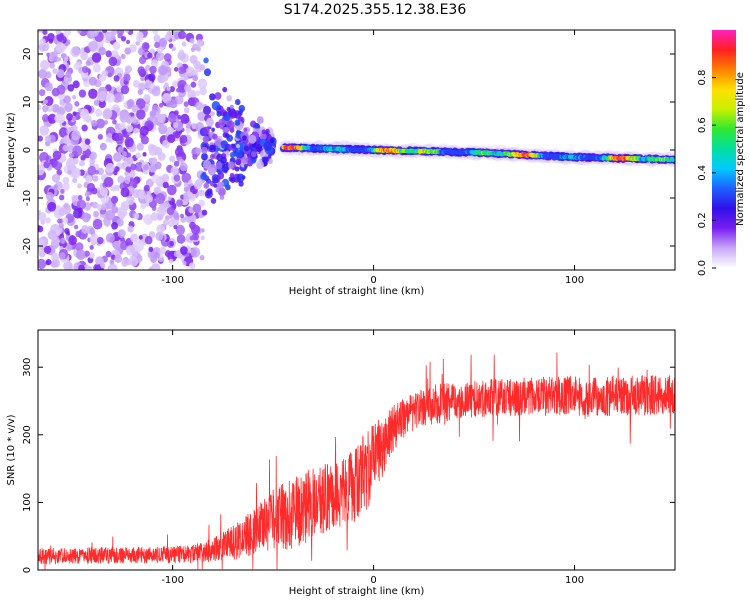  What do you see at coordinates (375, 10) in the screenshot?
I see `figure-title: S174.2025.355.12.38.E36` at bounding box center [375, 10].